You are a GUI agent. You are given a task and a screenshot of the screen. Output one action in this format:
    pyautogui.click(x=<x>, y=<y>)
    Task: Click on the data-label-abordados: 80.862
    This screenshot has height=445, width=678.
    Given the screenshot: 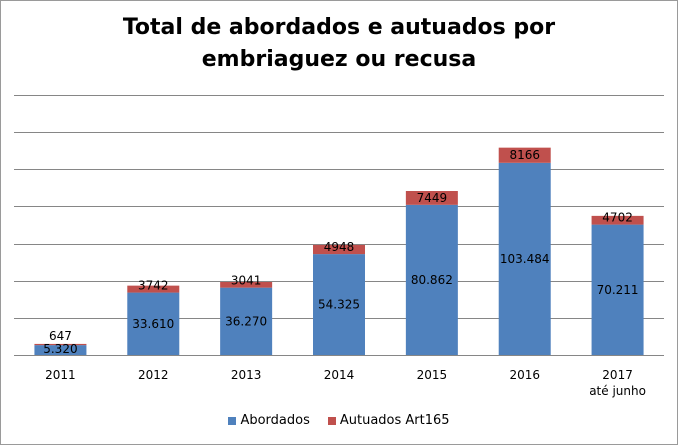 What is the action you would take?
    pyautogui.click(x=432, y=280)
    